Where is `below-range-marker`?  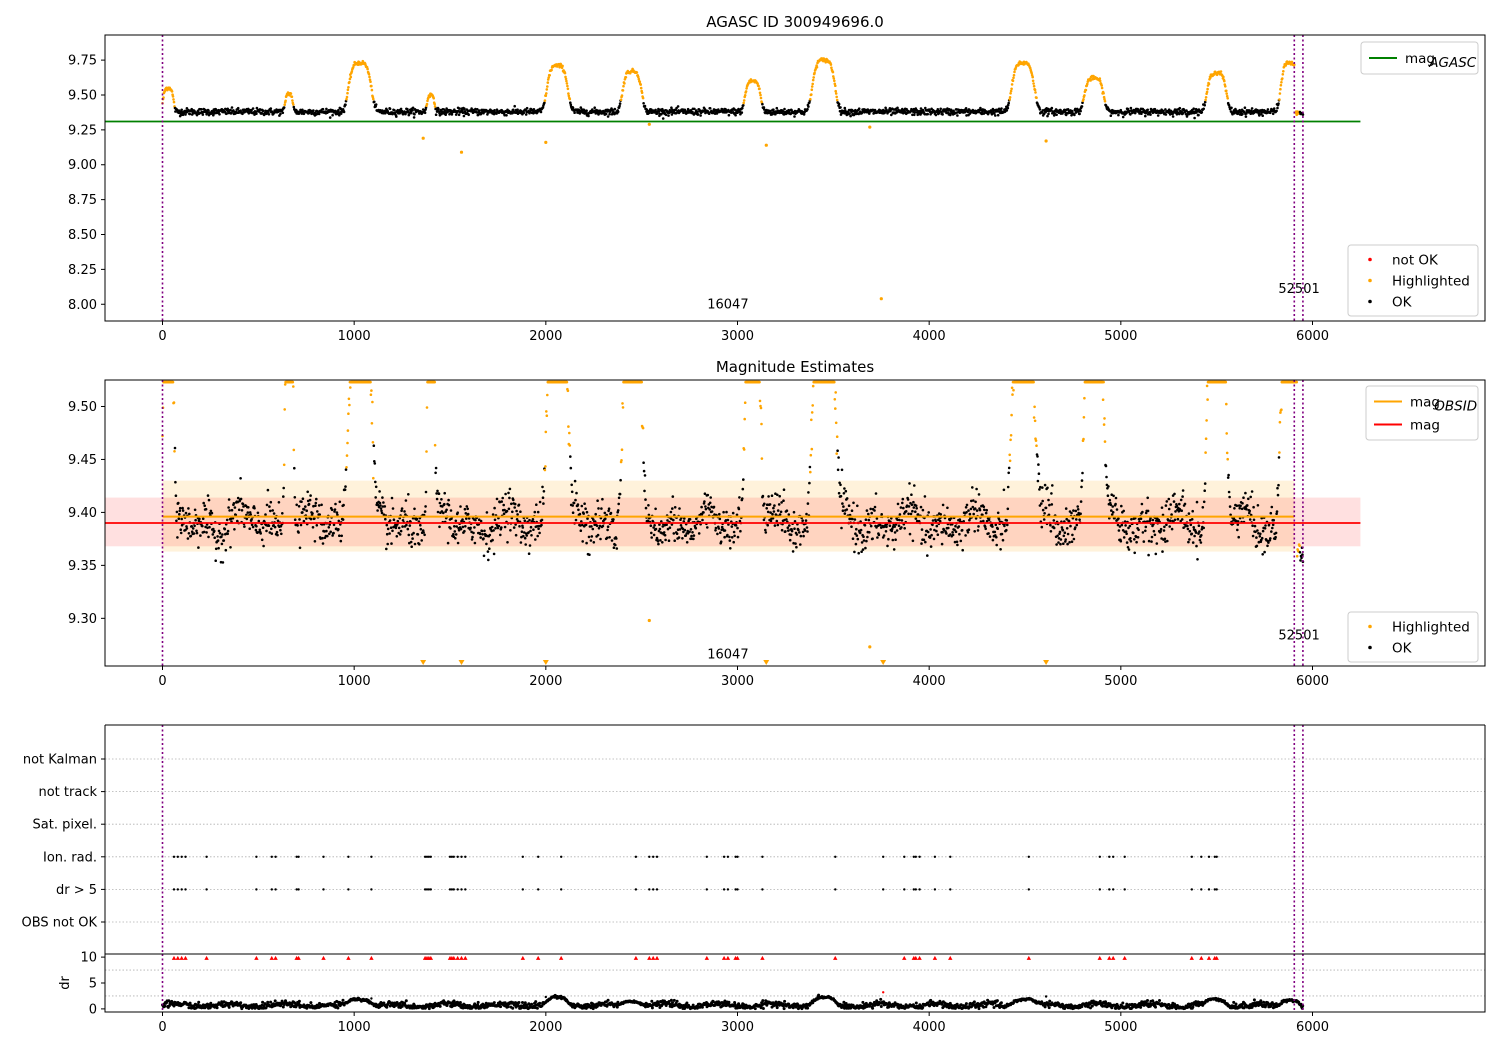
below-range-marker is located at coordinates (461, 662).